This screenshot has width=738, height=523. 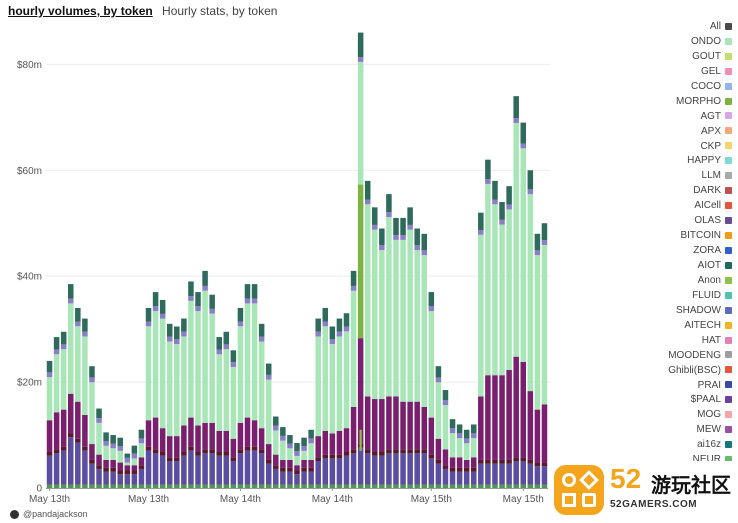 I want to click on legend-item: OLAS, so click(x=667, y=221).